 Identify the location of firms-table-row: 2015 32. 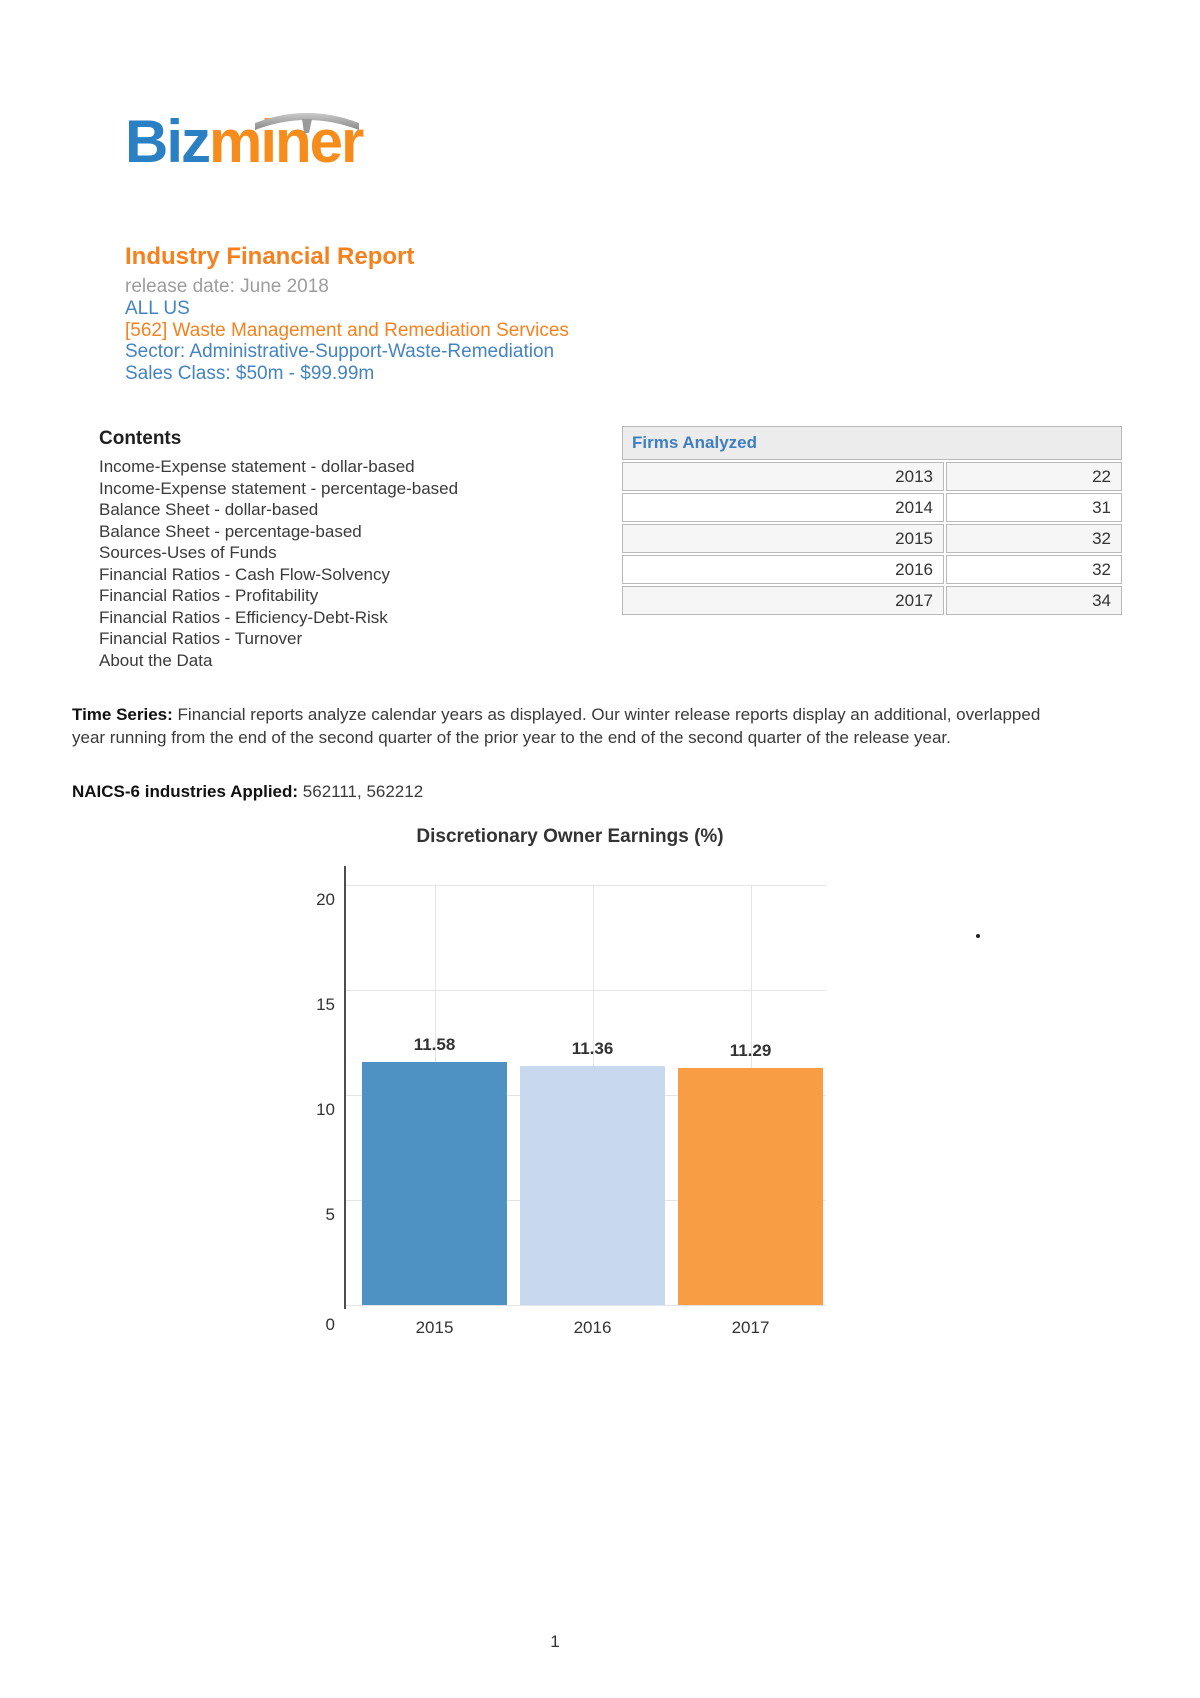
(872, 538).